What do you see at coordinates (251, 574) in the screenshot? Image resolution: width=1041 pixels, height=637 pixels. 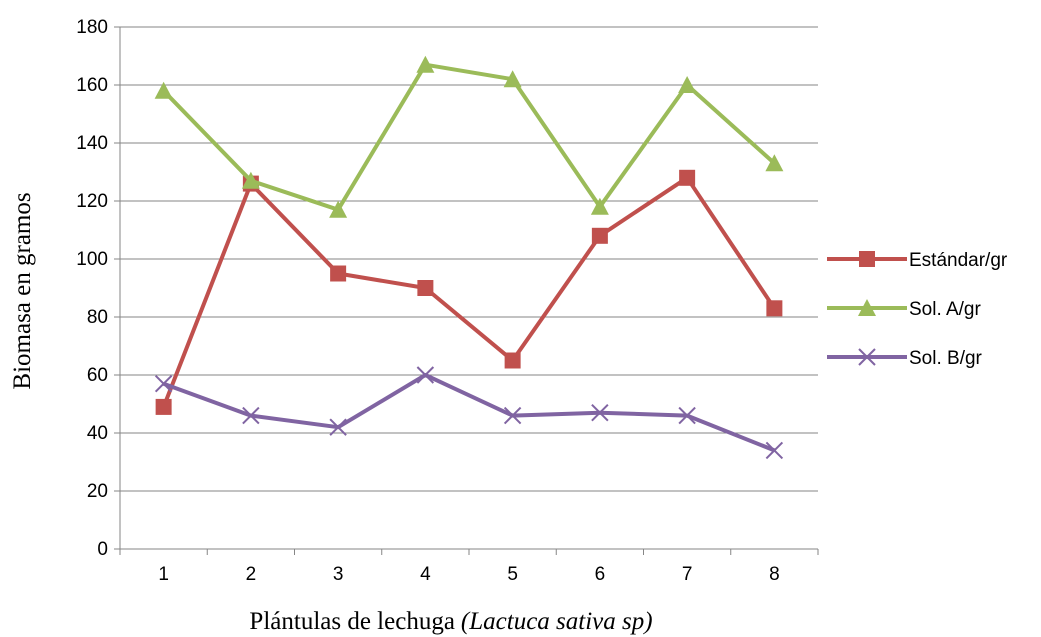 I see `x-tick-label: 2` at bounding box center [251, 574].